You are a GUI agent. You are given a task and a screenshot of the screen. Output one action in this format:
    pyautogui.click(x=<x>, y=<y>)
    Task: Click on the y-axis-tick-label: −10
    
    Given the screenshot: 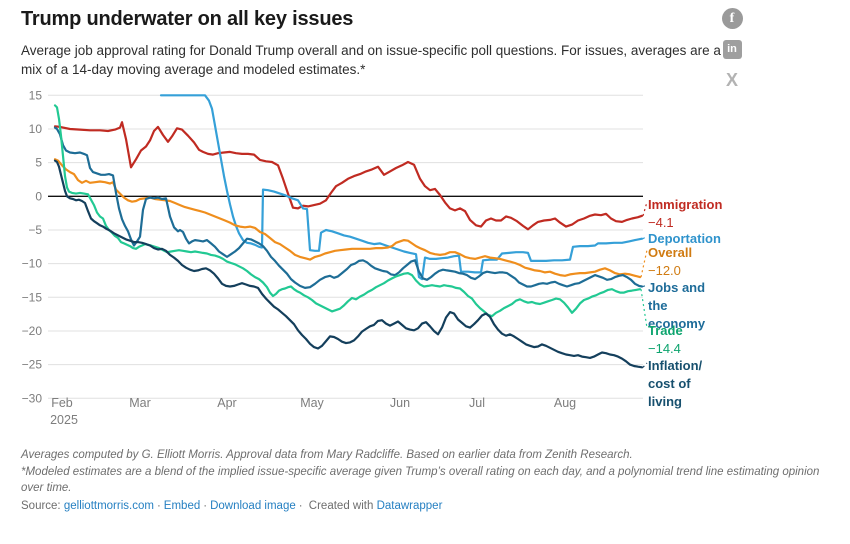 What is the action you would take?
    pyautogui.click(x=32, y=264)
    